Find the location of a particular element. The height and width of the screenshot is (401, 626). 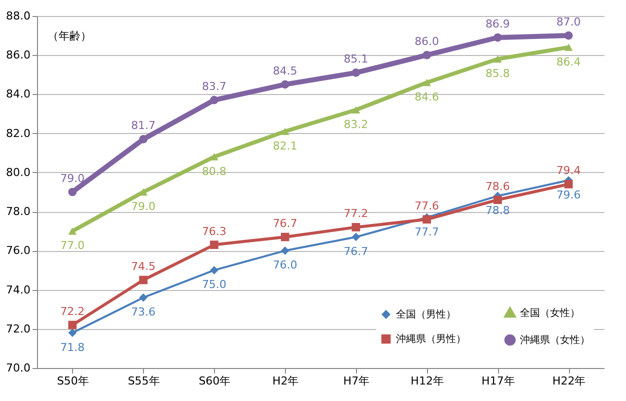

x-tick-label: S55年 is located at coordinates (144, 381).